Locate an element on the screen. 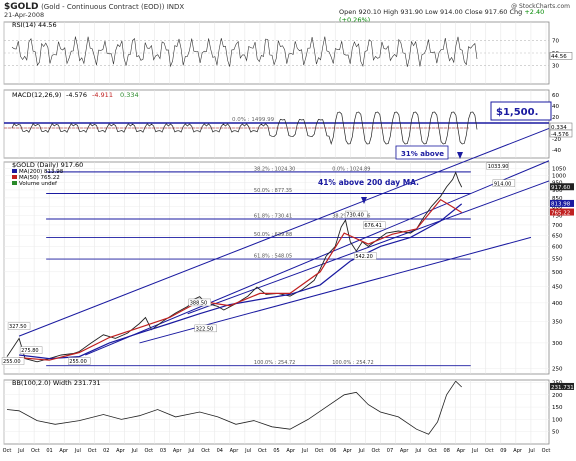 This screenshot has width=576, height=461. rsi-label: RSI(14) 44.56 is located at coordinates (34, 25).